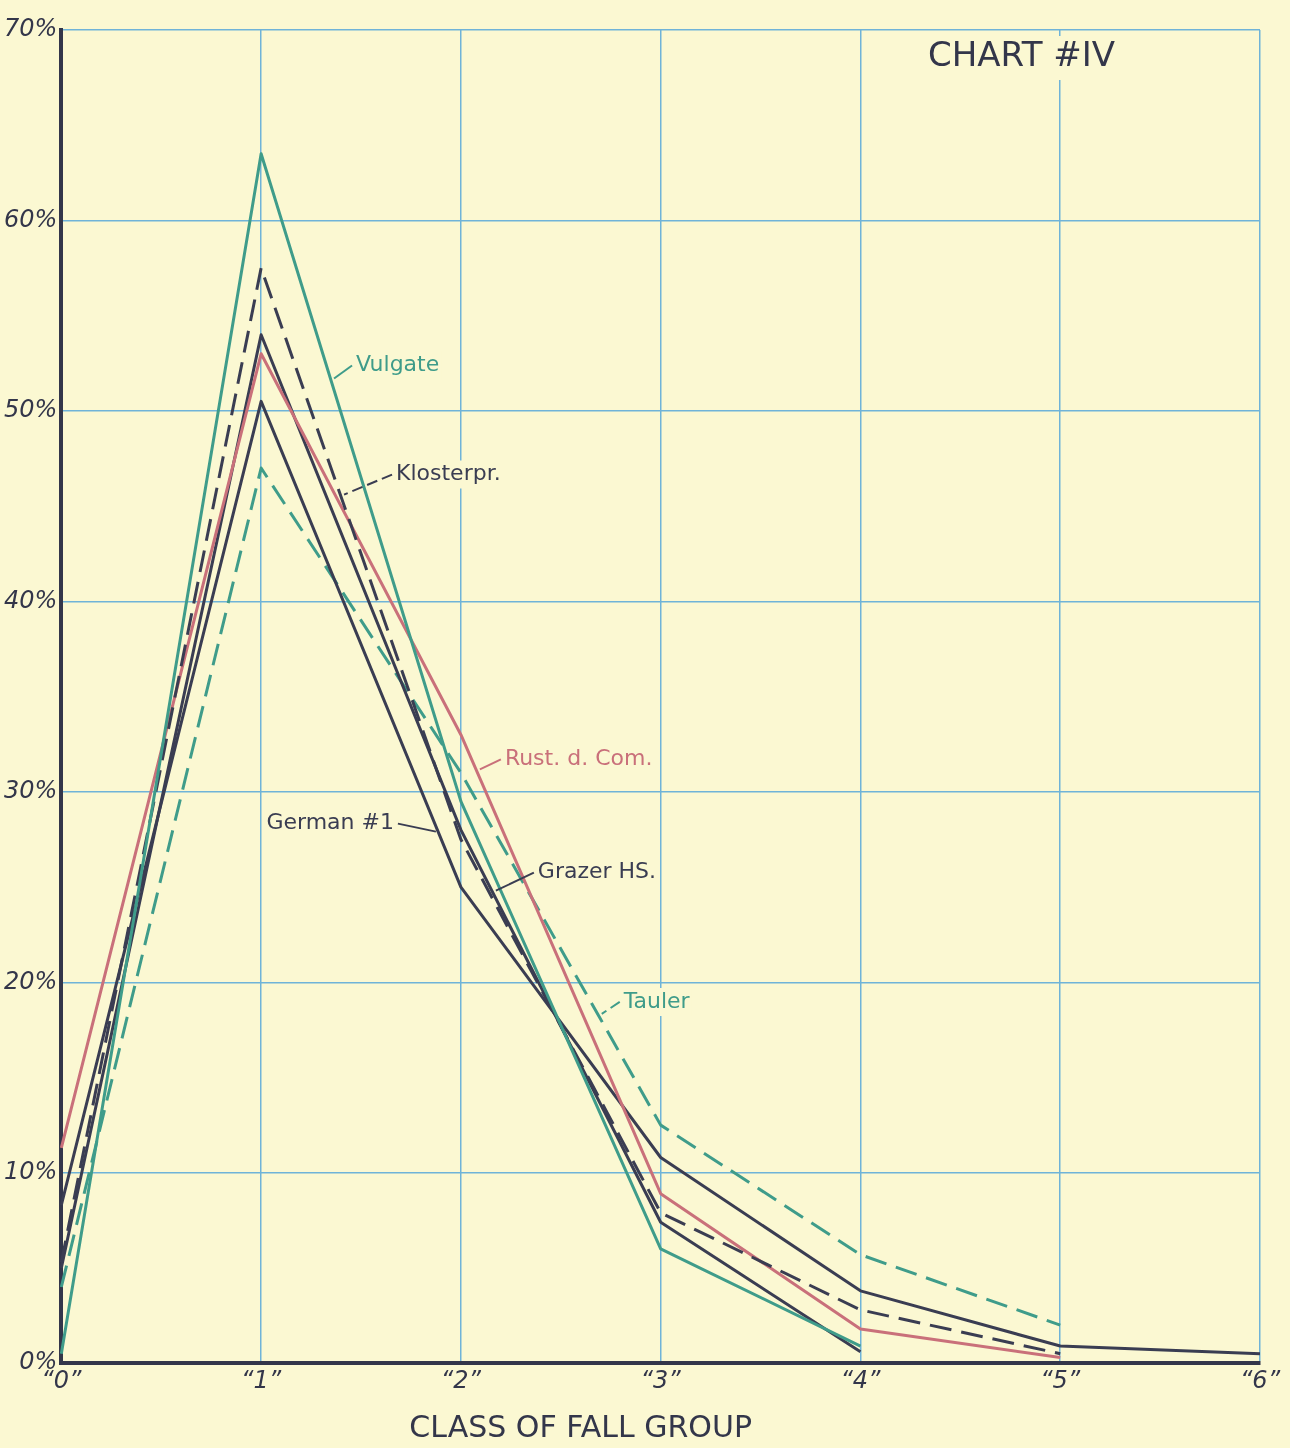  I want to click on series-label: German #1, so click(330, 822).